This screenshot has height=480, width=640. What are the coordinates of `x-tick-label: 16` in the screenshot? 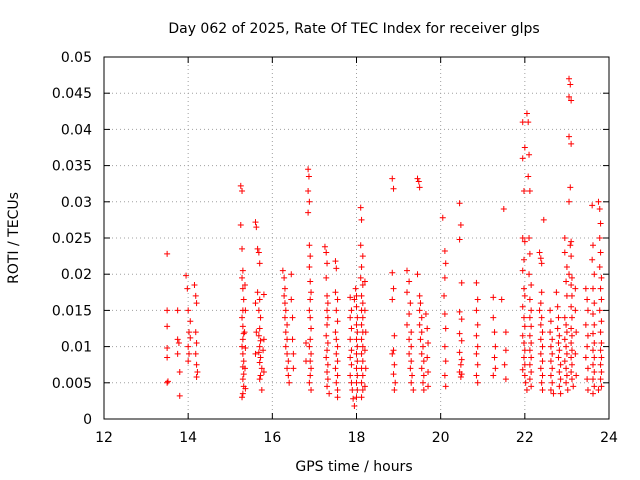 It's located at (272, 438).